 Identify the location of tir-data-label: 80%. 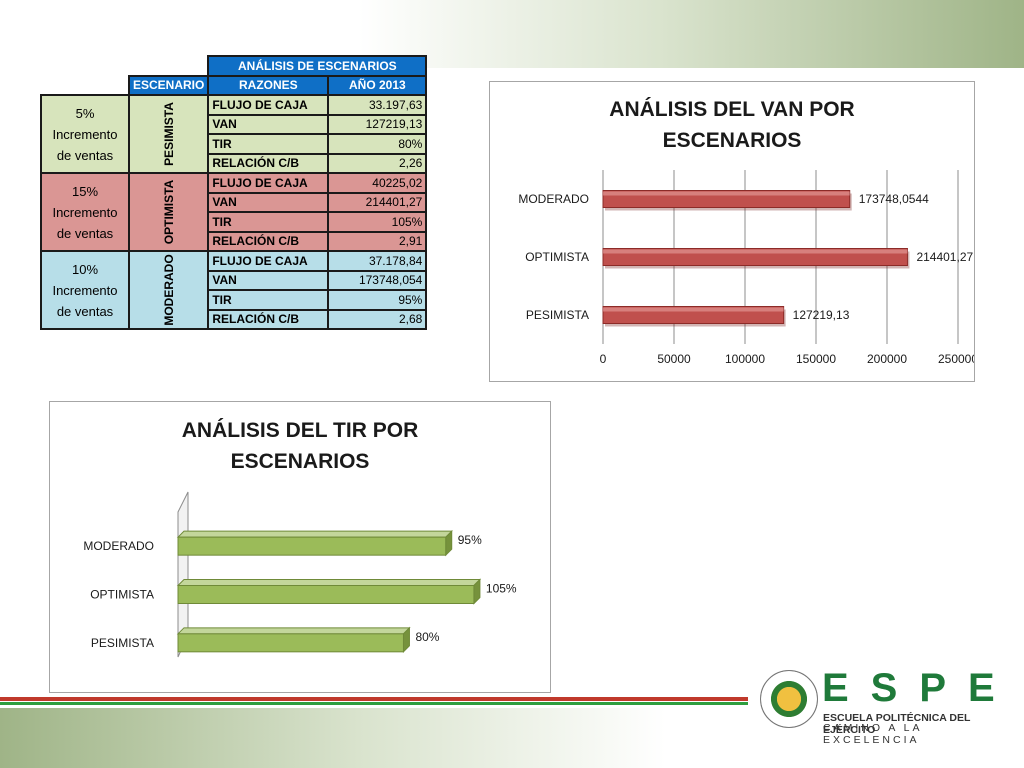
(427, 637).